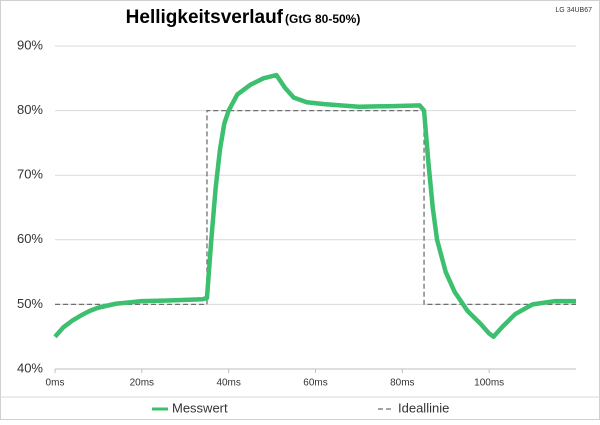 Image resolution: width=600 pixels, height=425 pixels. What do you see at coordinates (30, 303) in the screenshot?
I see `y-tick-label: 50%` at bounding box center [30, 303].